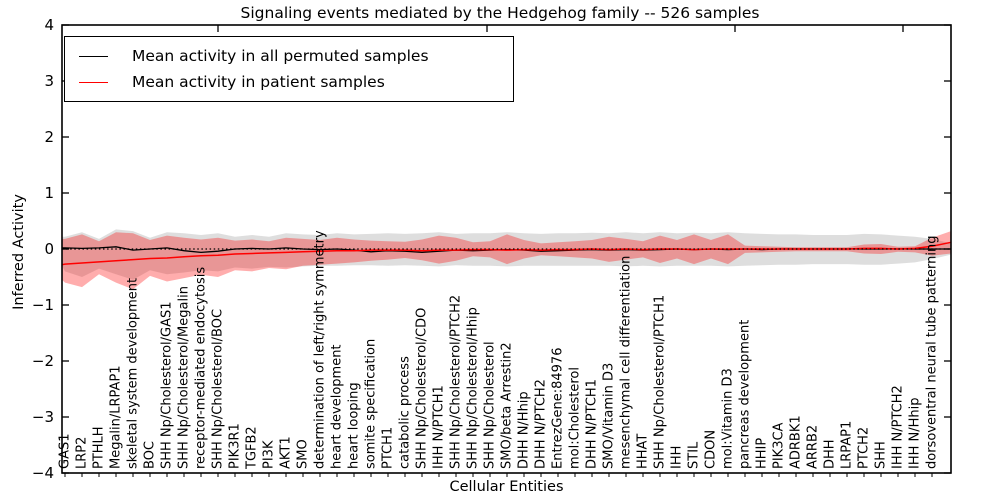 The height and width of the screenshot is (500, 1000). I want to click on legend-label-permuted: Mean activity in all permuted samples, so click(280, 56).